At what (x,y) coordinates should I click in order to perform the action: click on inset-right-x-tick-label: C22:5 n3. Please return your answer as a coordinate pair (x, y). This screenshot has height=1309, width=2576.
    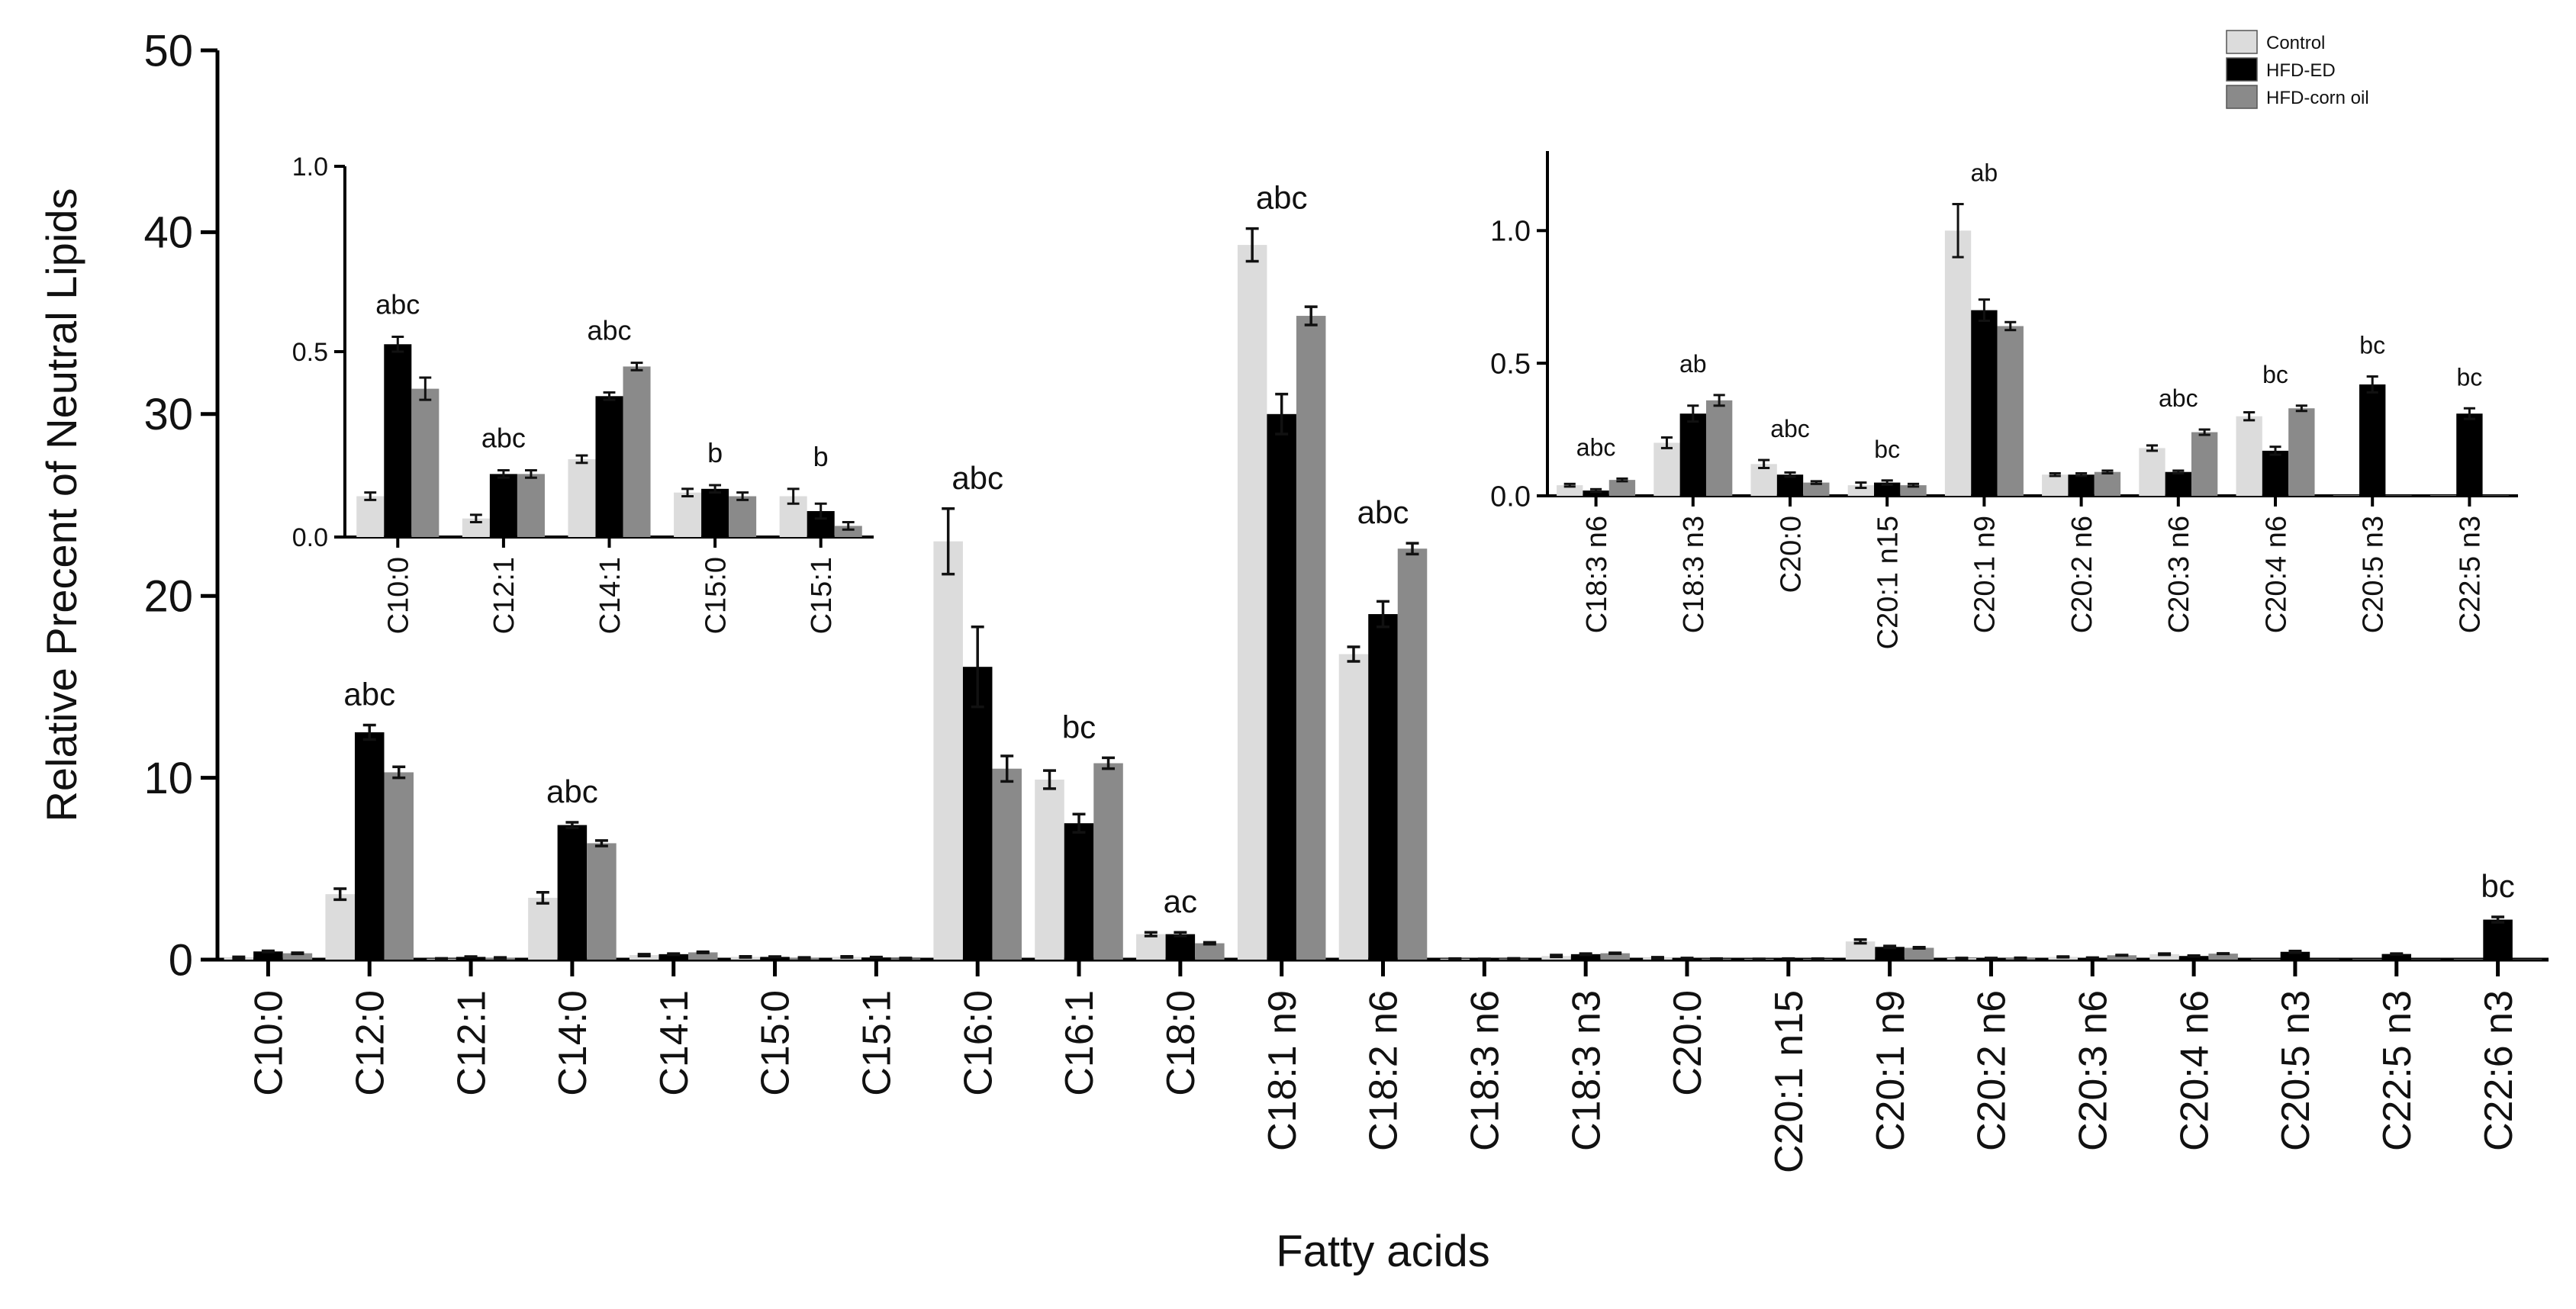
    Looking at the image, I should click on (2471, 574).